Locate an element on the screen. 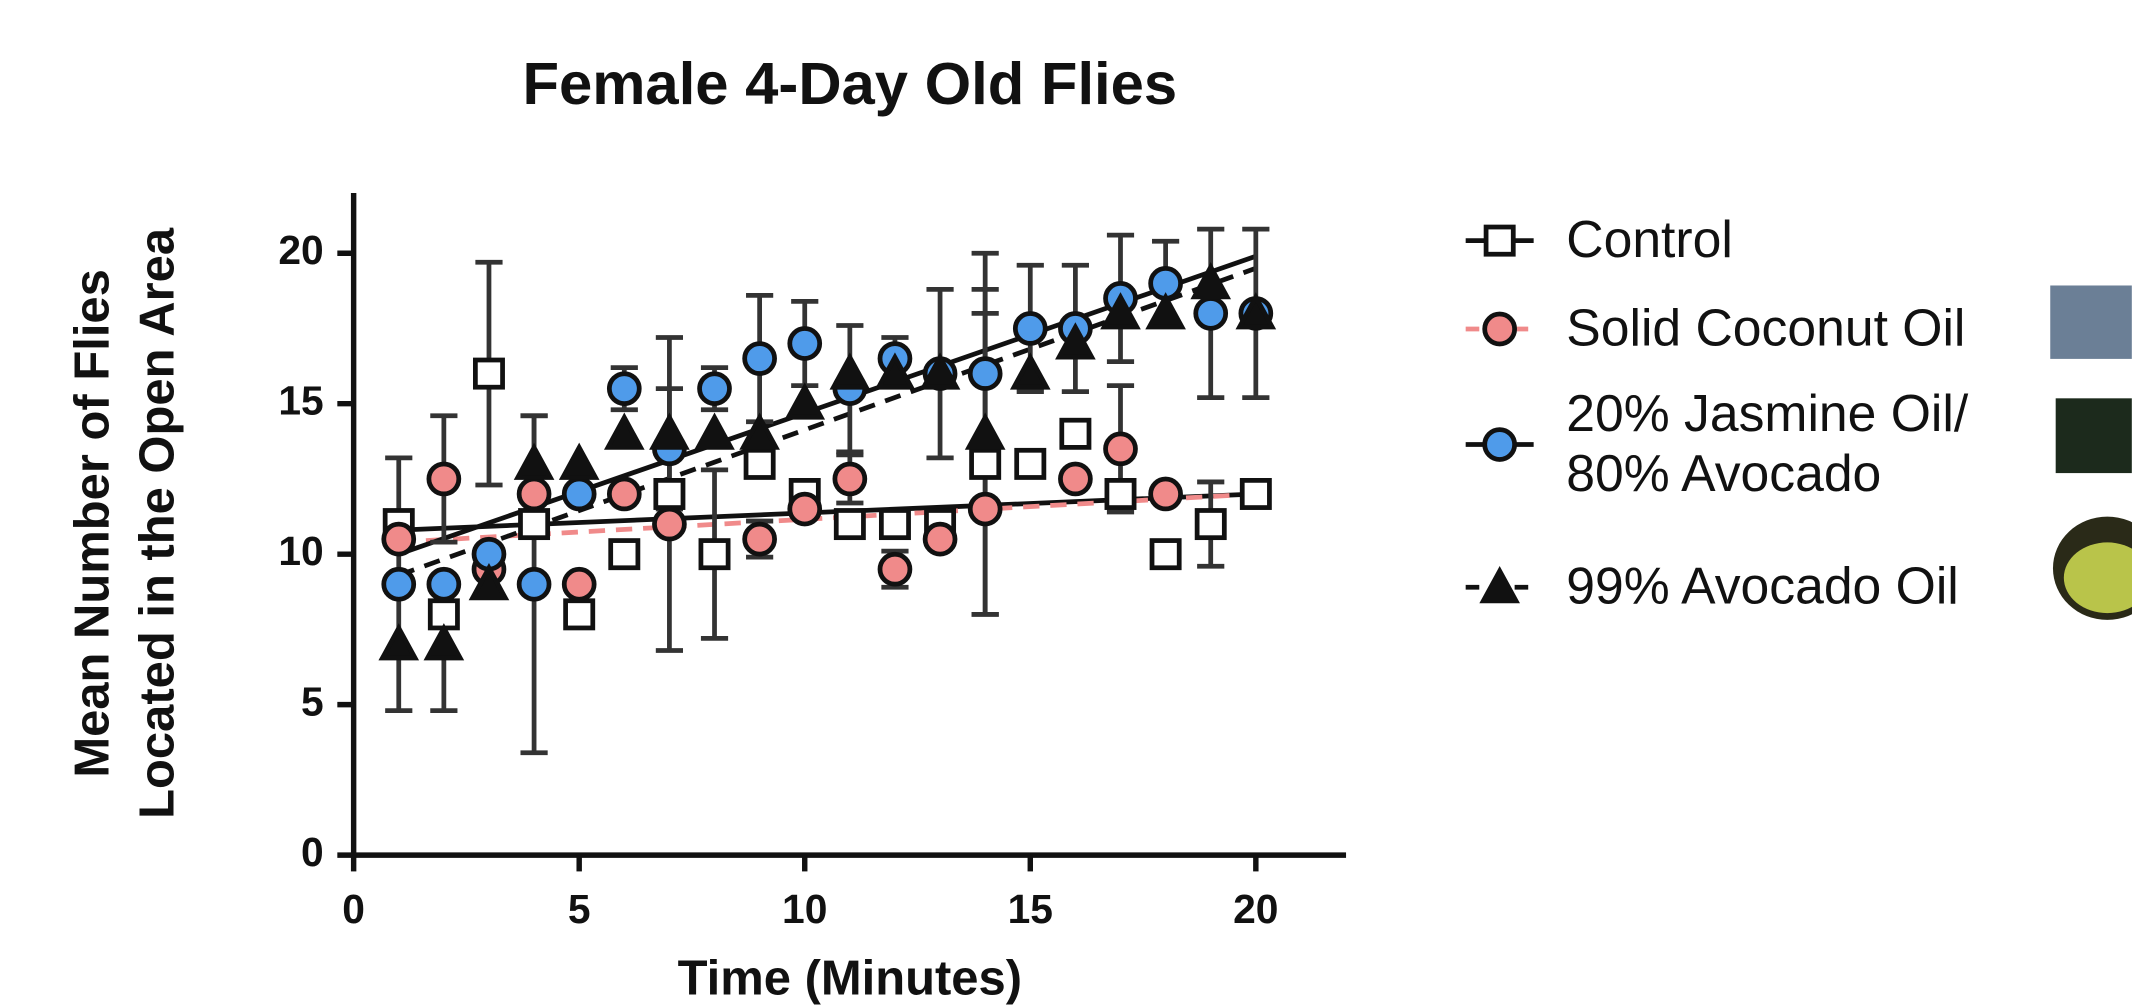 This screenshot has height=1006, width=2132. legend-wrap: 20% Jasmine Oil/ 80% Avocado is located at coordinates (1804, 444).